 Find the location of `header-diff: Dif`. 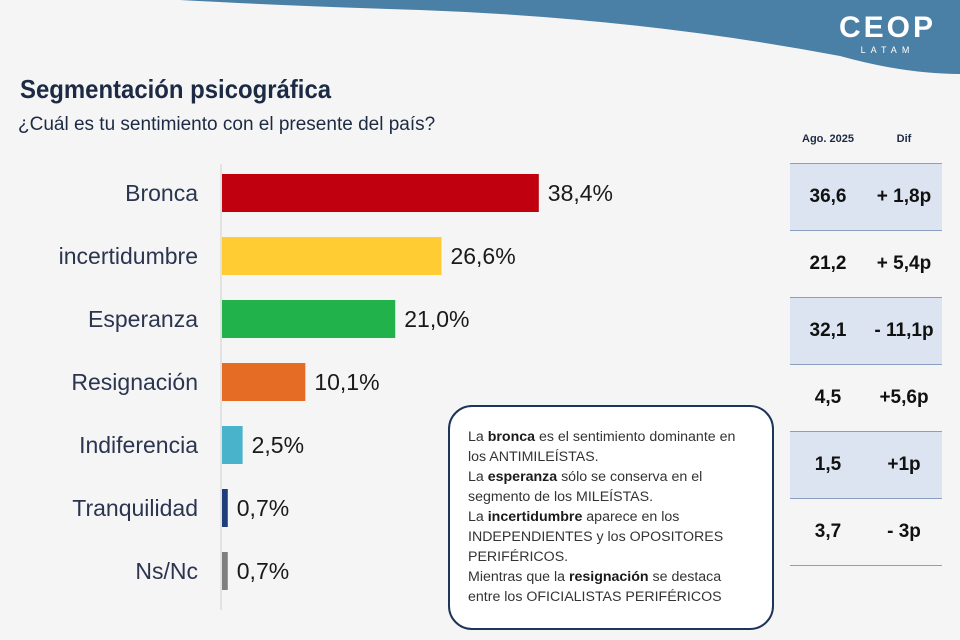

header-diff: Dif is located at coordinates (904, 139).